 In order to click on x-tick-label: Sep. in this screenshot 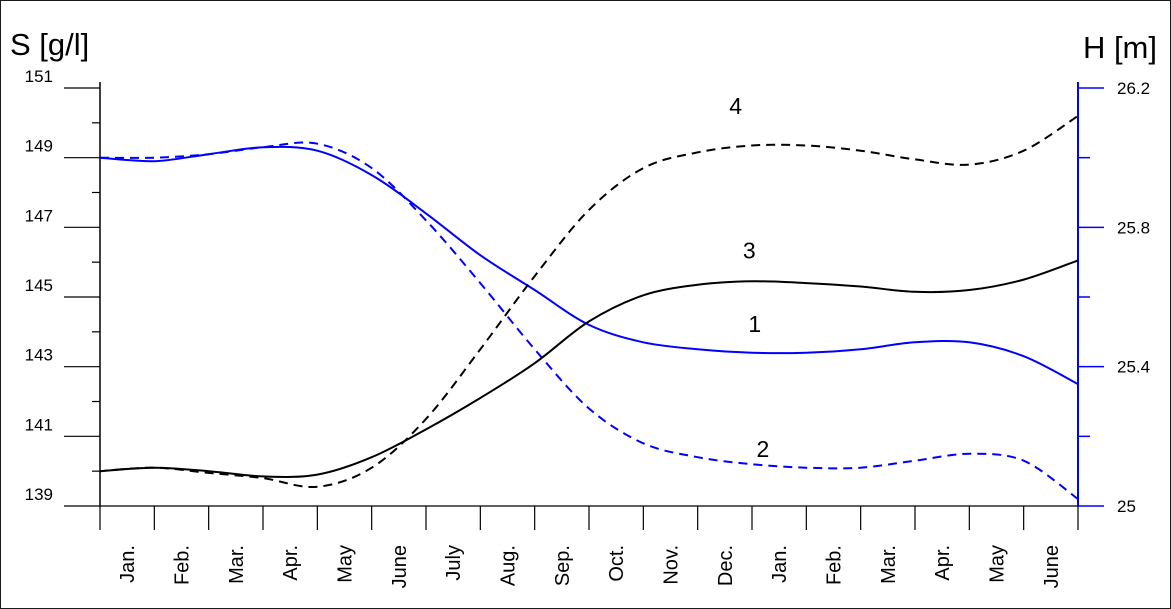, I will do `click(563, 565)`.